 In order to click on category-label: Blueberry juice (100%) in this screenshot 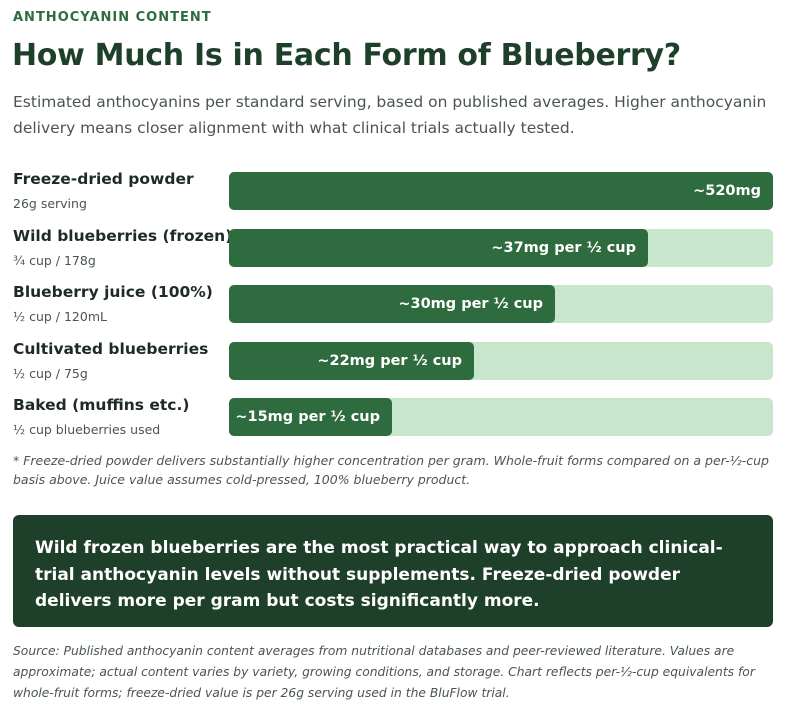, I will do `click(113, 292)`.